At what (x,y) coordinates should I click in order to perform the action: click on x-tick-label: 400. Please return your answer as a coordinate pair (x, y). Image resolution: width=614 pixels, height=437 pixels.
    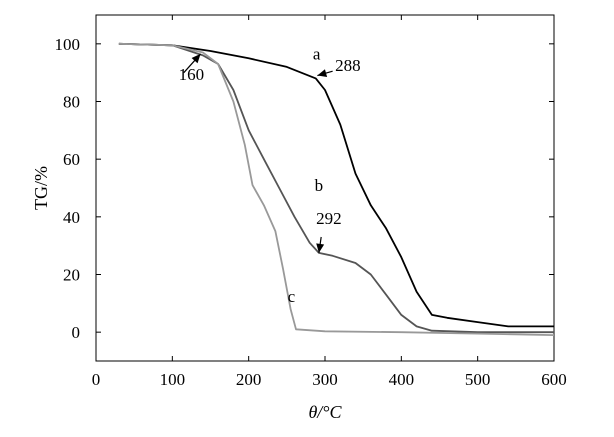
    Looking at the image, I should click on (402, 379).